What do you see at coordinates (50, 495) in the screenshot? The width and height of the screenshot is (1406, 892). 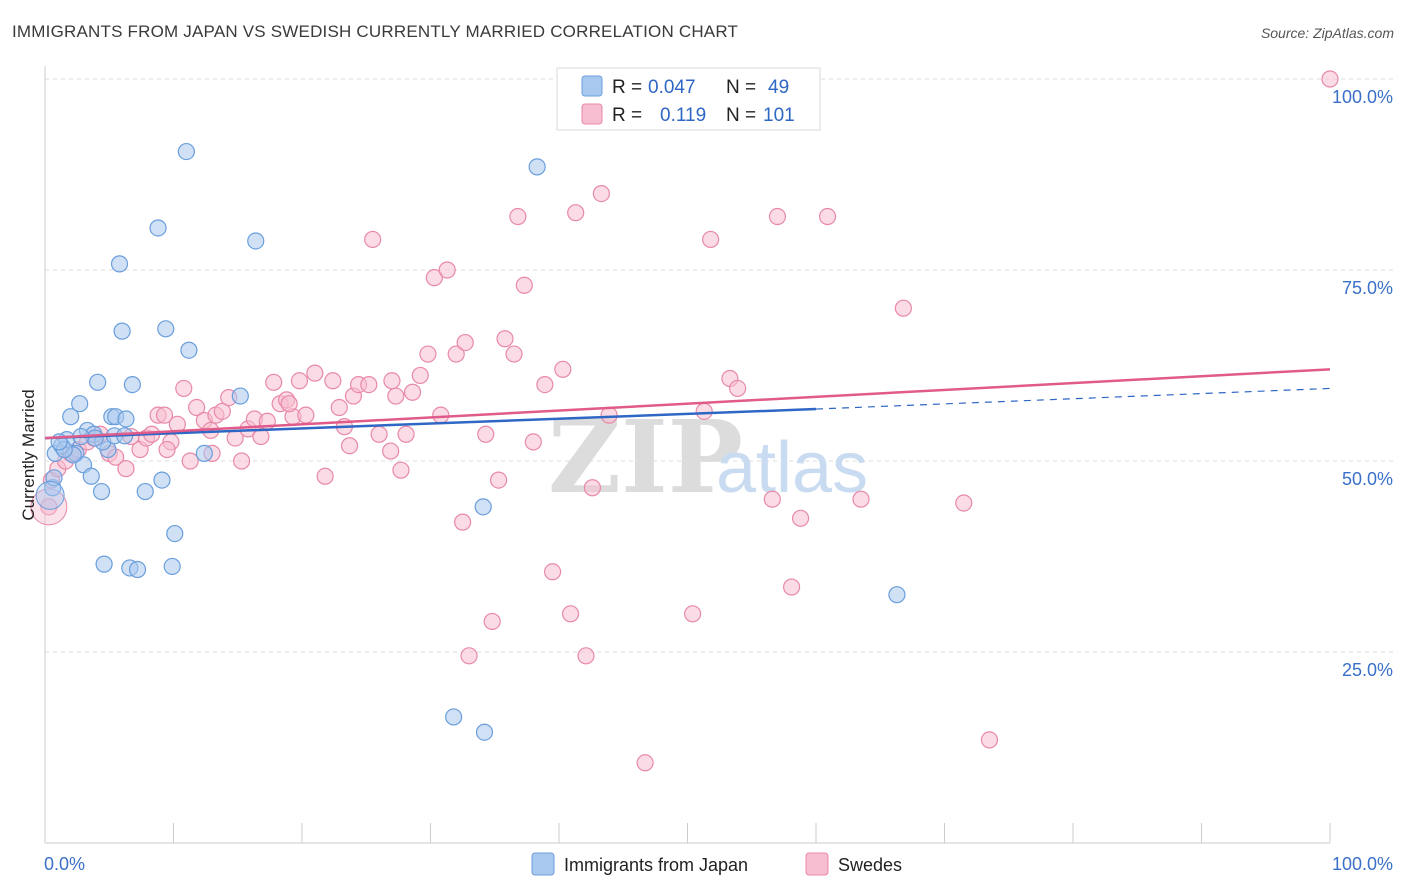 I see `japan-point-large` at bounding box center [50, 495].